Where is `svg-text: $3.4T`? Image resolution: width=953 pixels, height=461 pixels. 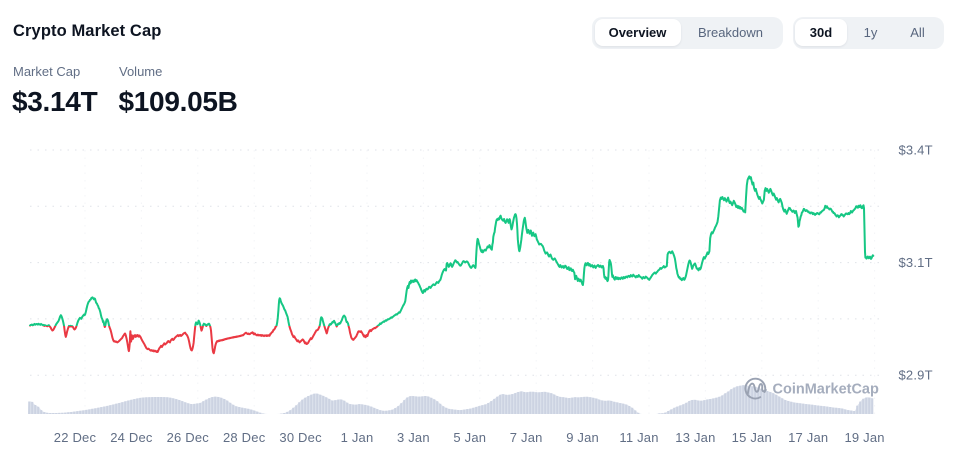 svg-text: $3.4T is located at coordinates (916, 150).